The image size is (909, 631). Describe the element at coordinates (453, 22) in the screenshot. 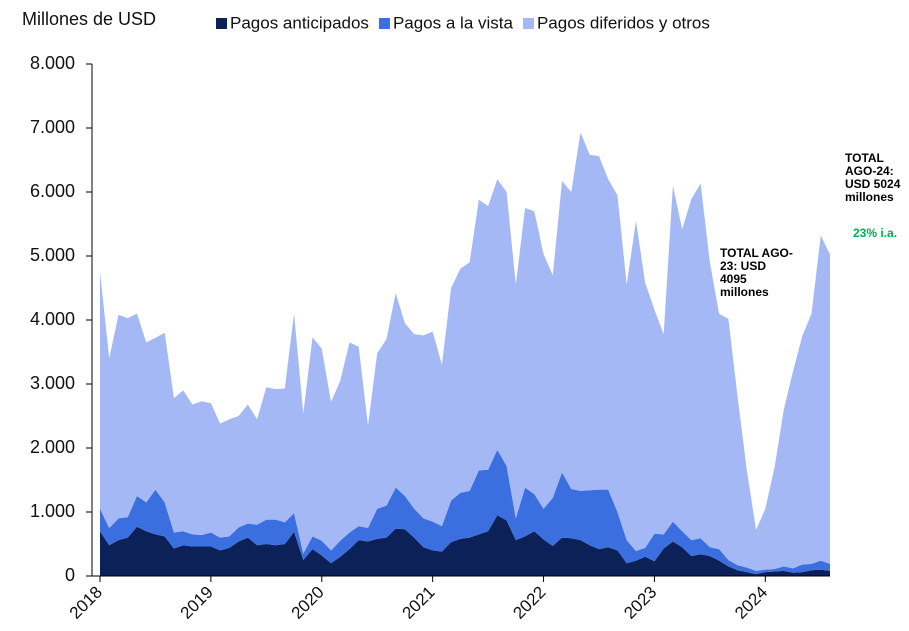

I see `legend-label: Pagos a la vista` at that location.